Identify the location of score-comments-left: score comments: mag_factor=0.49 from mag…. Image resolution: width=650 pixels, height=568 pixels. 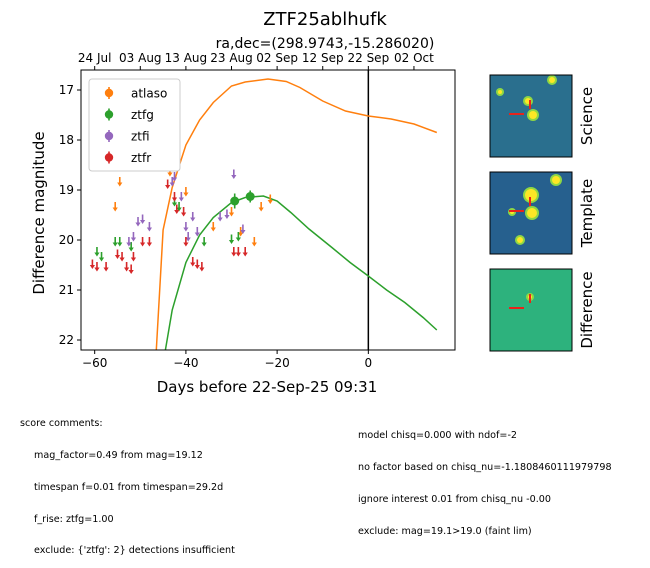
(127, 483).